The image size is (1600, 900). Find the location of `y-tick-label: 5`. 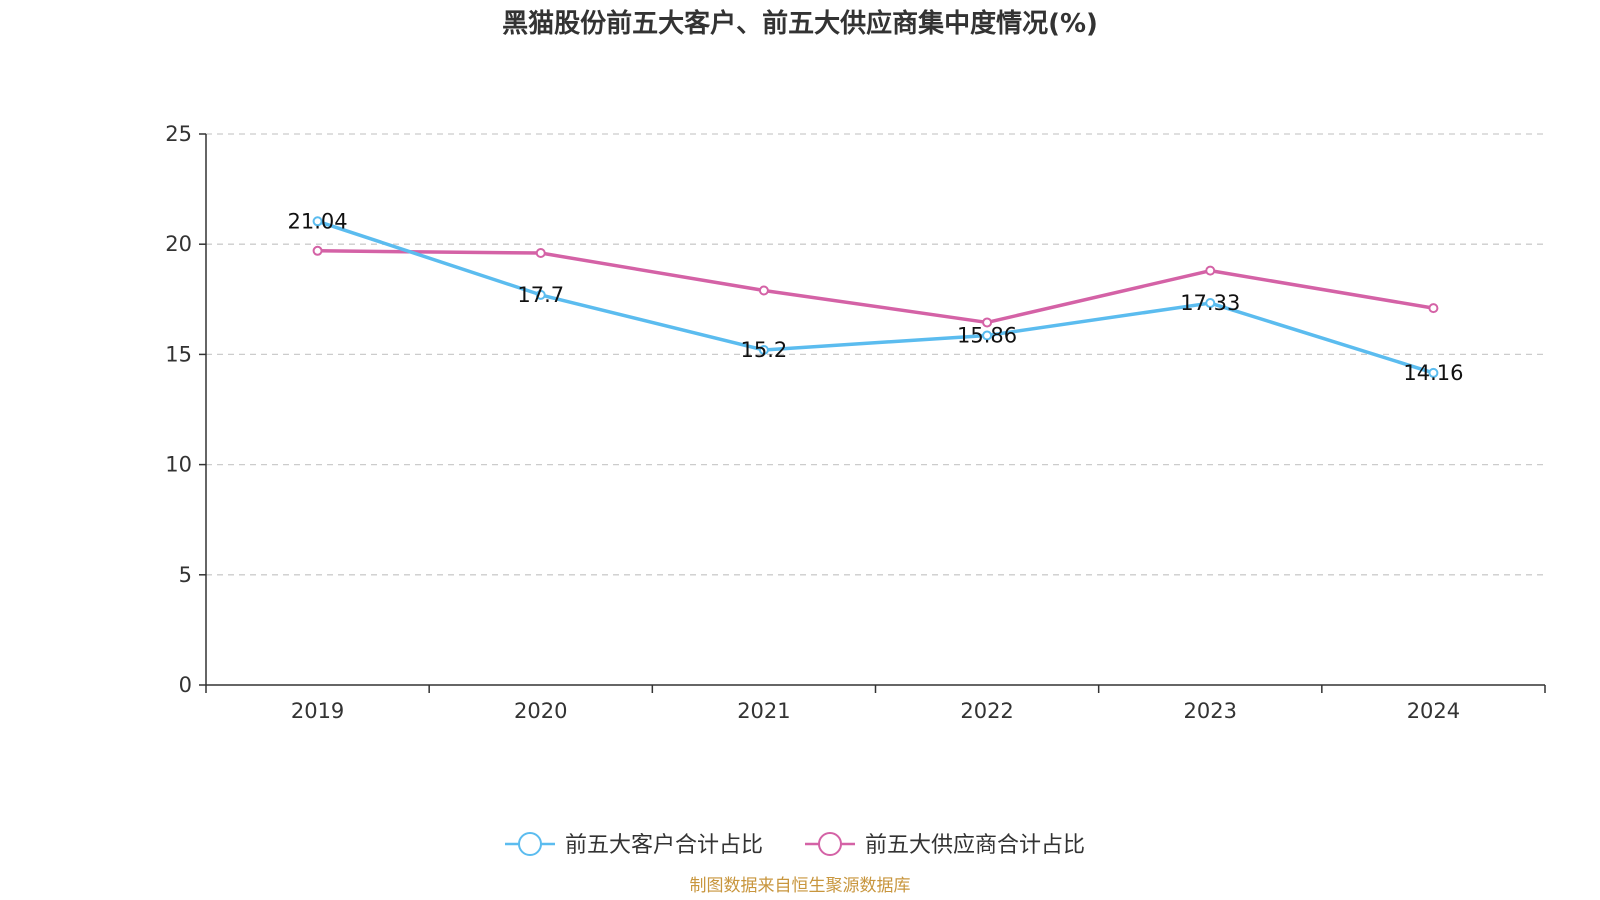

y-tick-label: 5 is located at coordinates (185, 575).